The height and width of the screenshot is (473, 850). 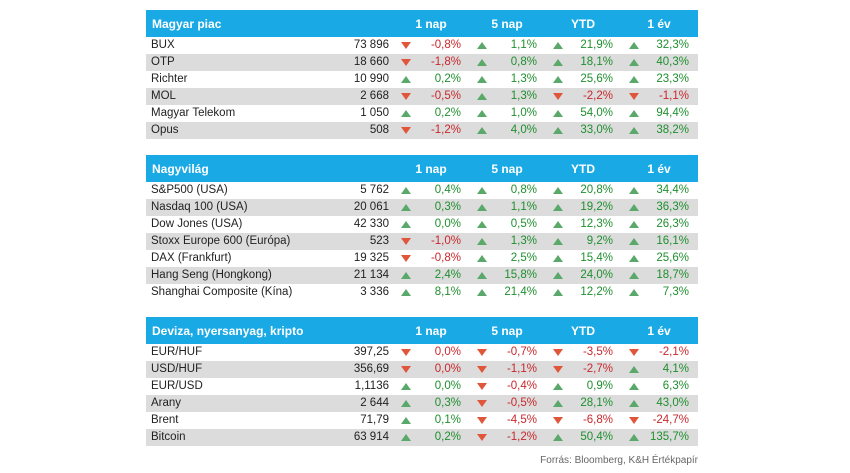 What do you see at coordinates (447, 275) in the screenshot?
I see `change-value: 2,4%` at bounding box center [447, 275].